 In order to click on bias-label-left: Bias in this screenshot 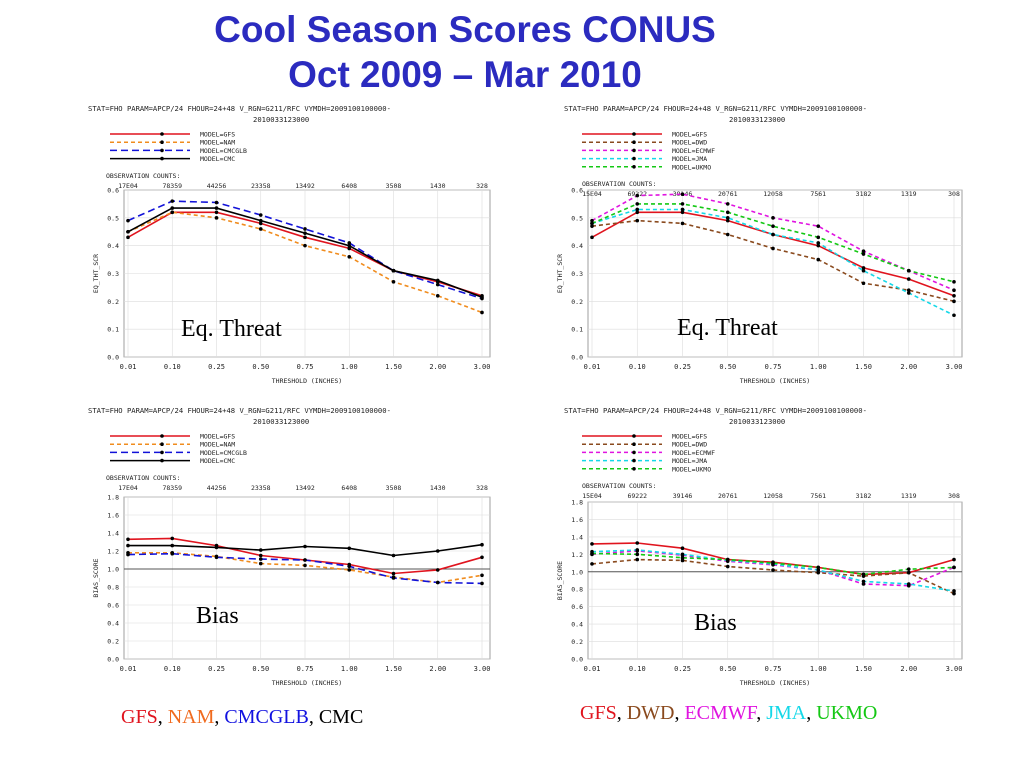, I will do `click(217, 616)`.